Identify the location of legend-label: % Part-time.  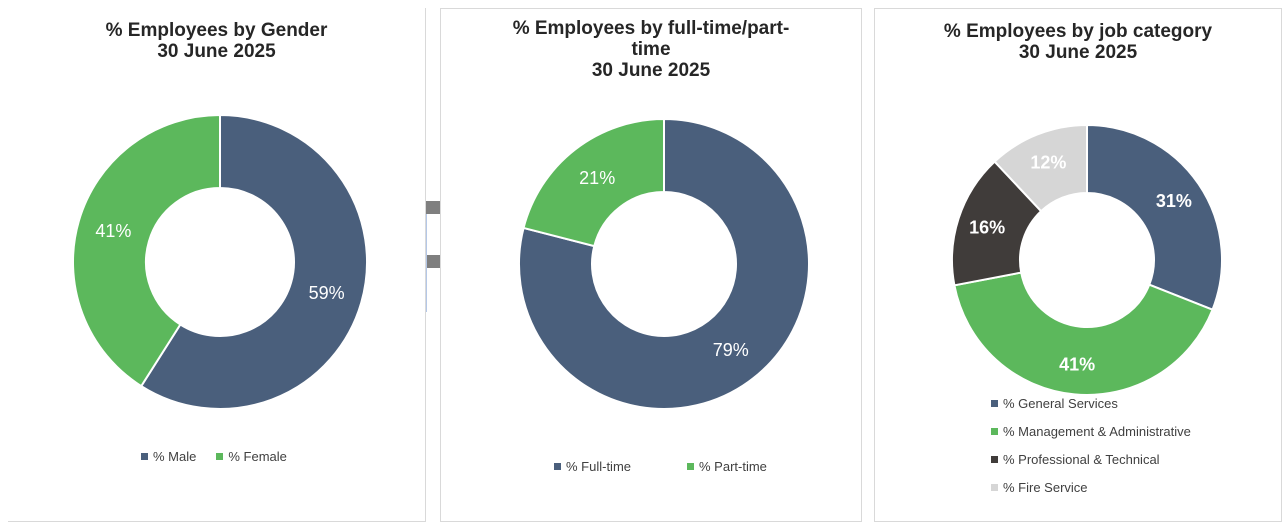
(733, 466).